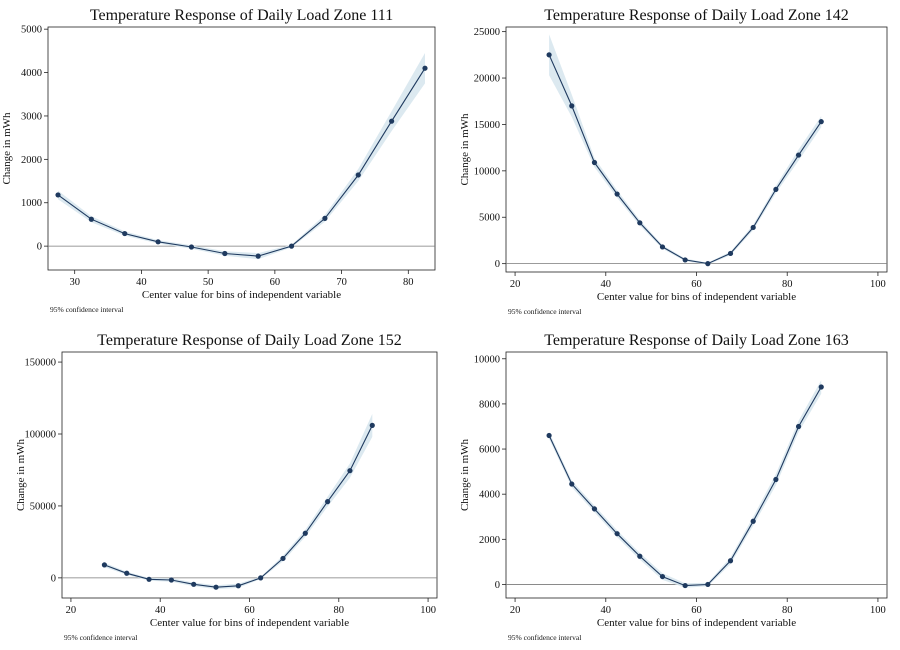 The image size is (900, 650). Describe the element at coordinates (487, 125) in the screenshot. I see `y-tick-label: 15000` at that location.